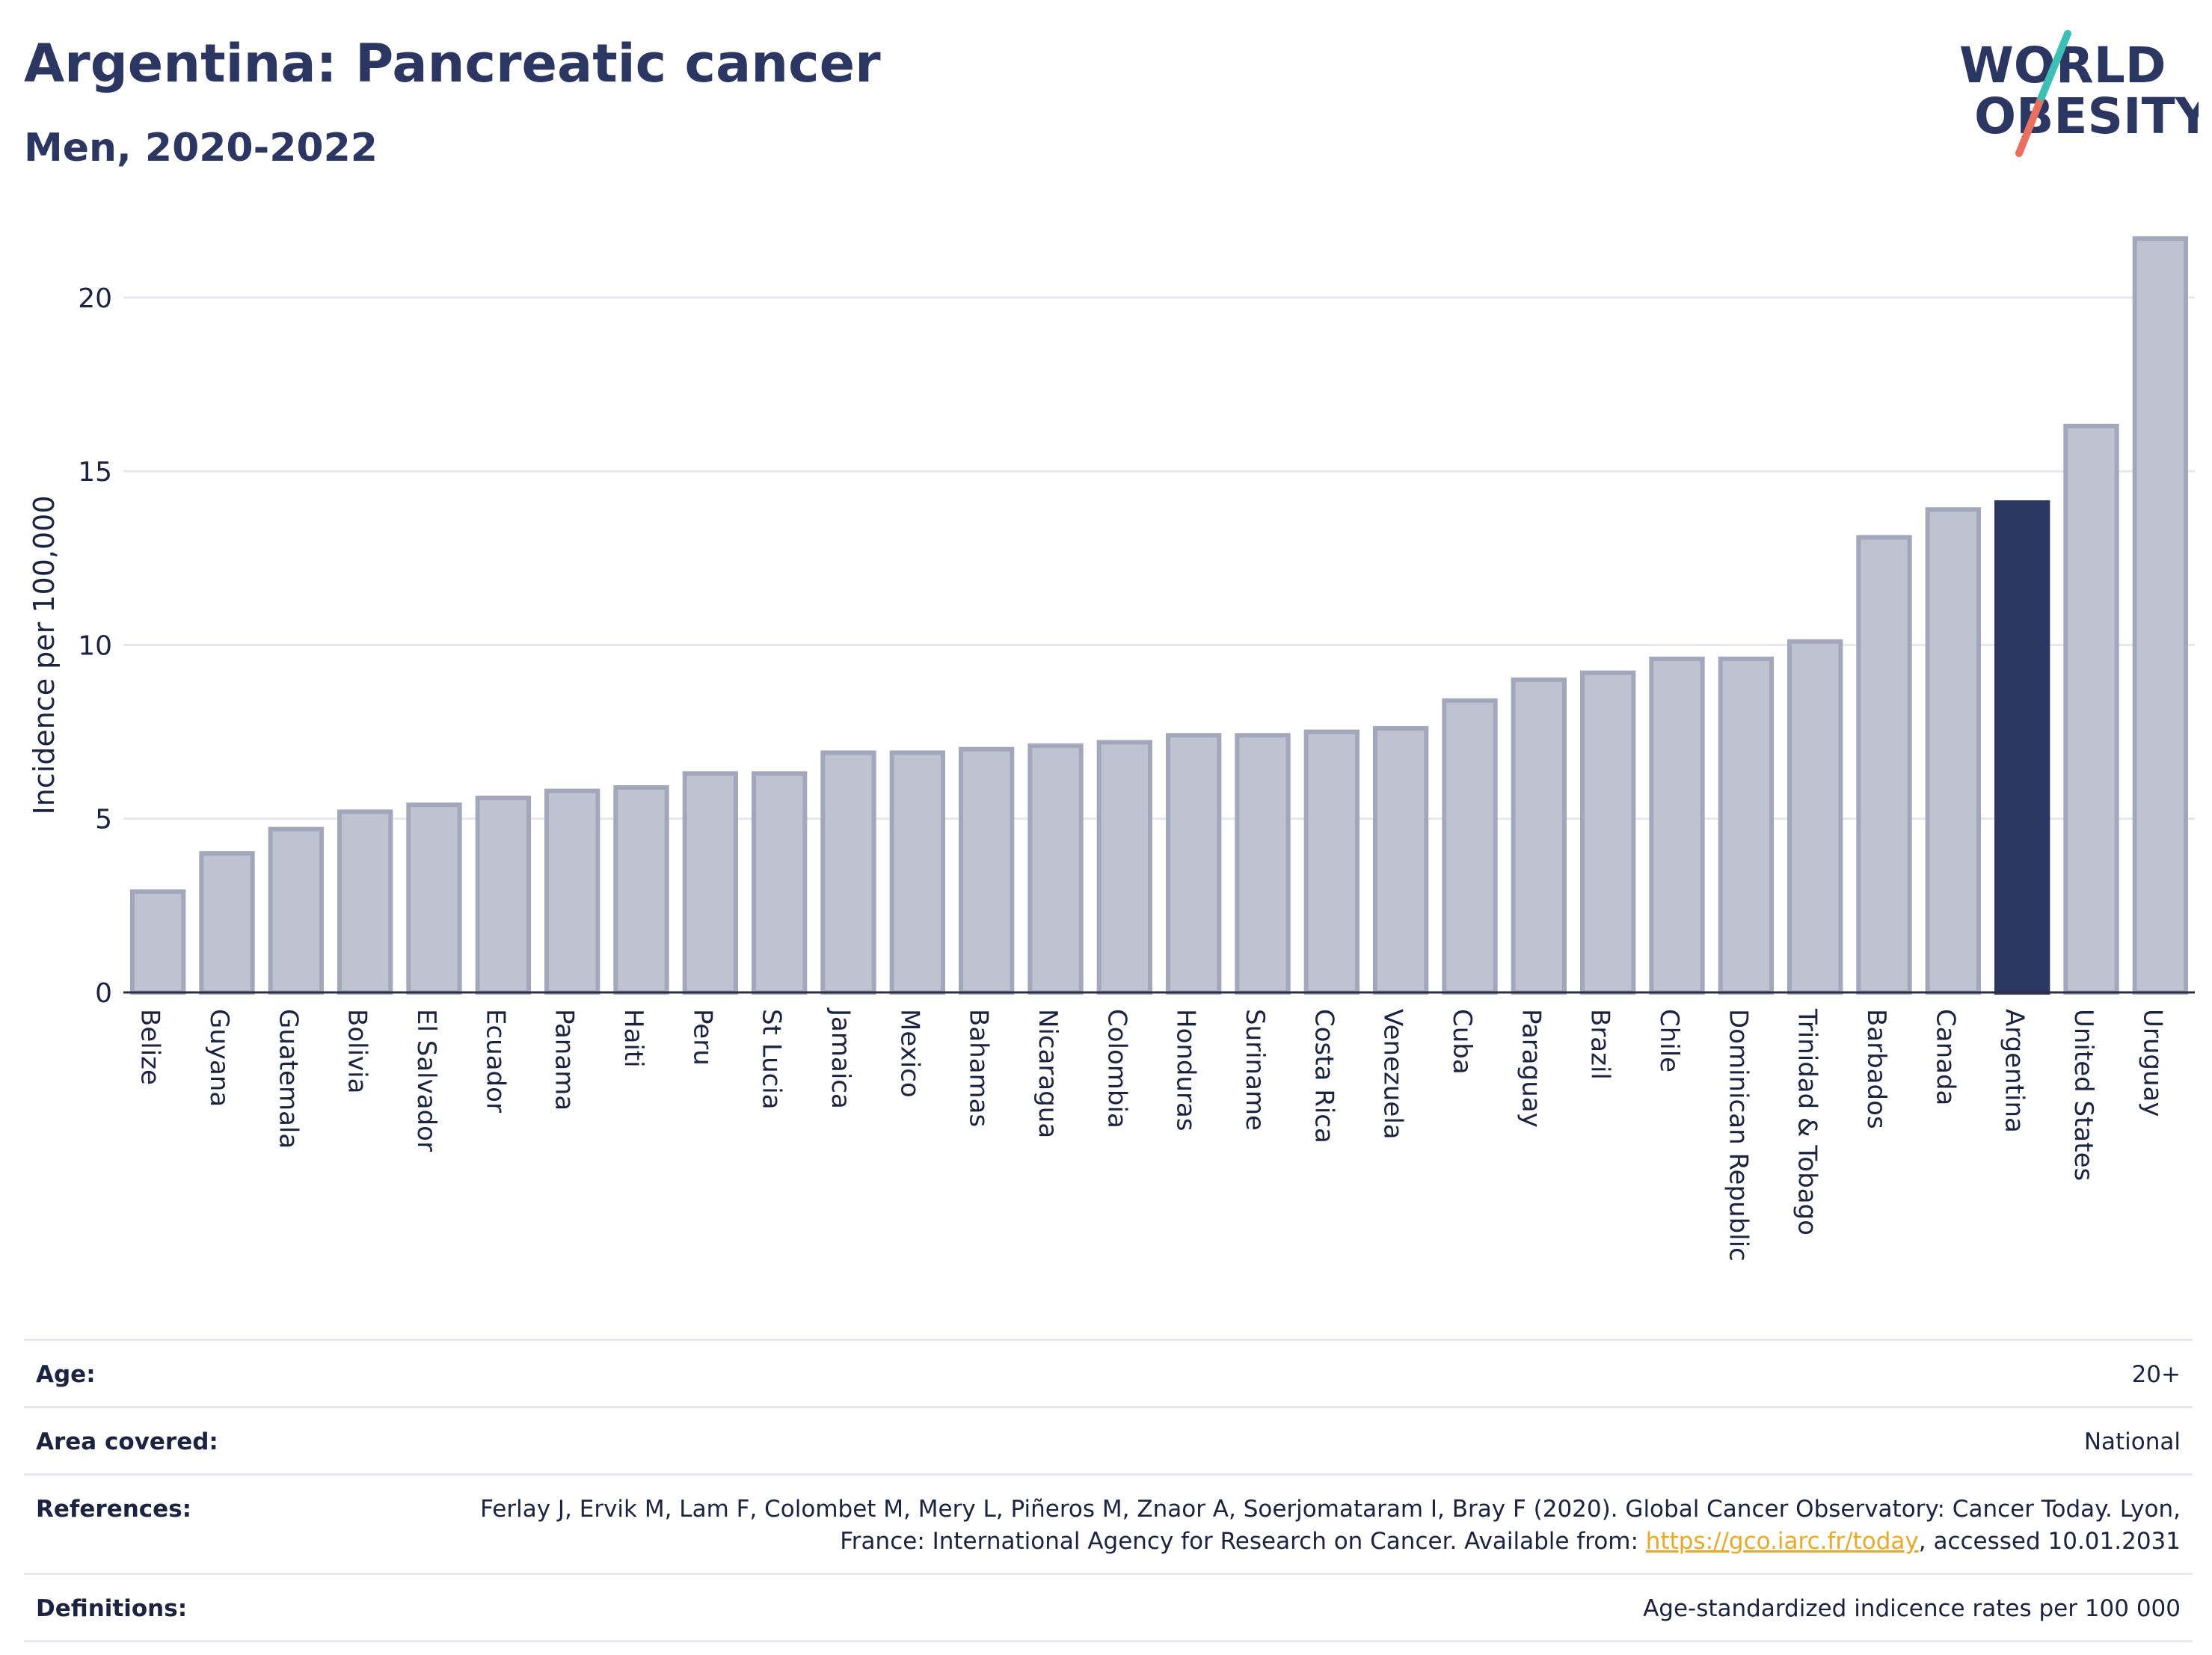  What do you see at coordinates (127, 1441) in the screenshot?
I see `area-label: Area covered:` at bounding box center [127, 1441].